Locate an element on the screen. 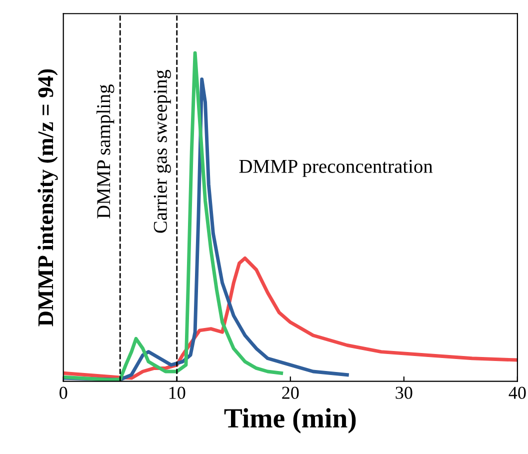 The image size is (528, 454). ref-line-label: DMMP sampling is located at coordinates (105, 151).